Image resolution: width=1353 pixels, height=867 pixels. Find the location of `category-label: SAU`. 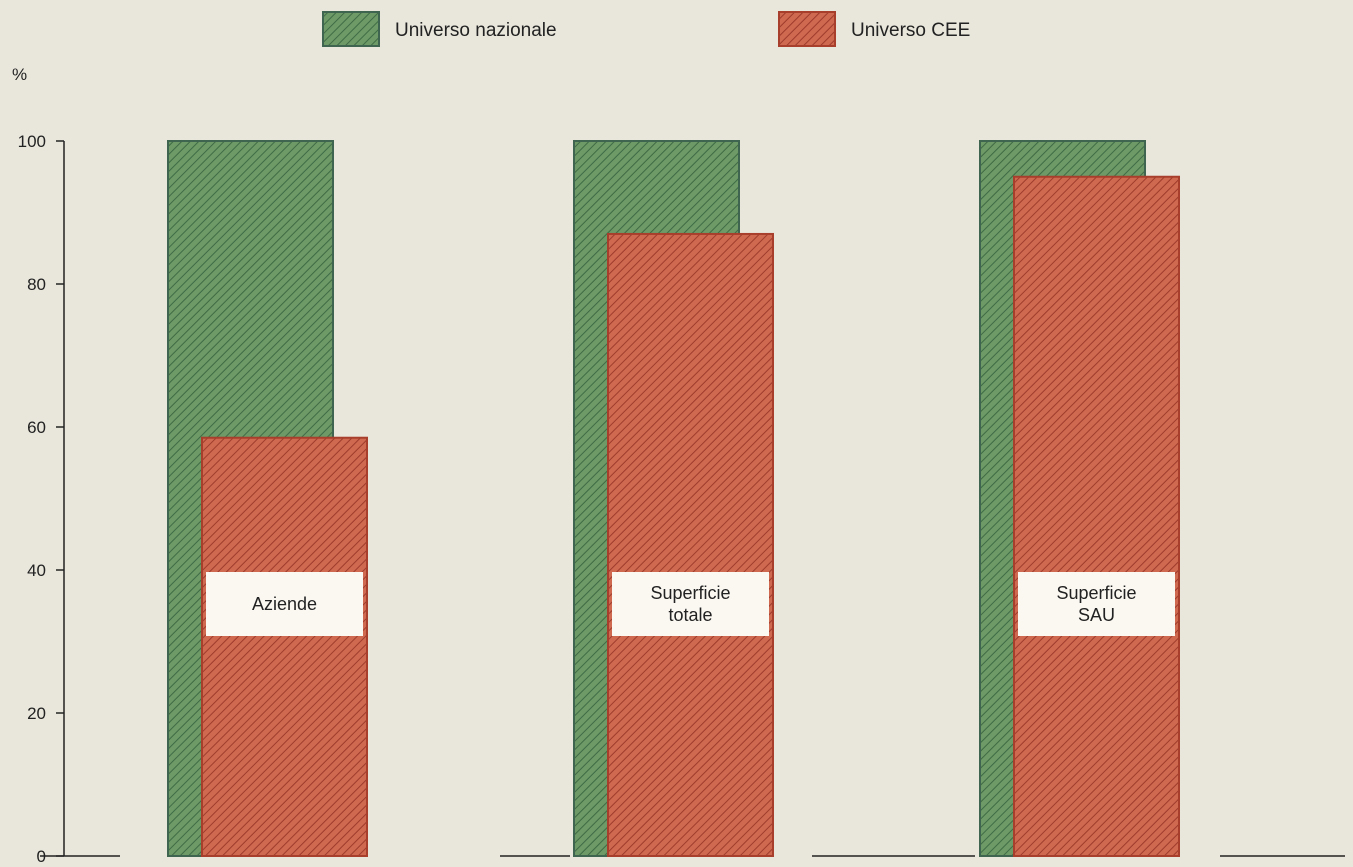

category-label: SAU is located at coordinates (1096, 615).